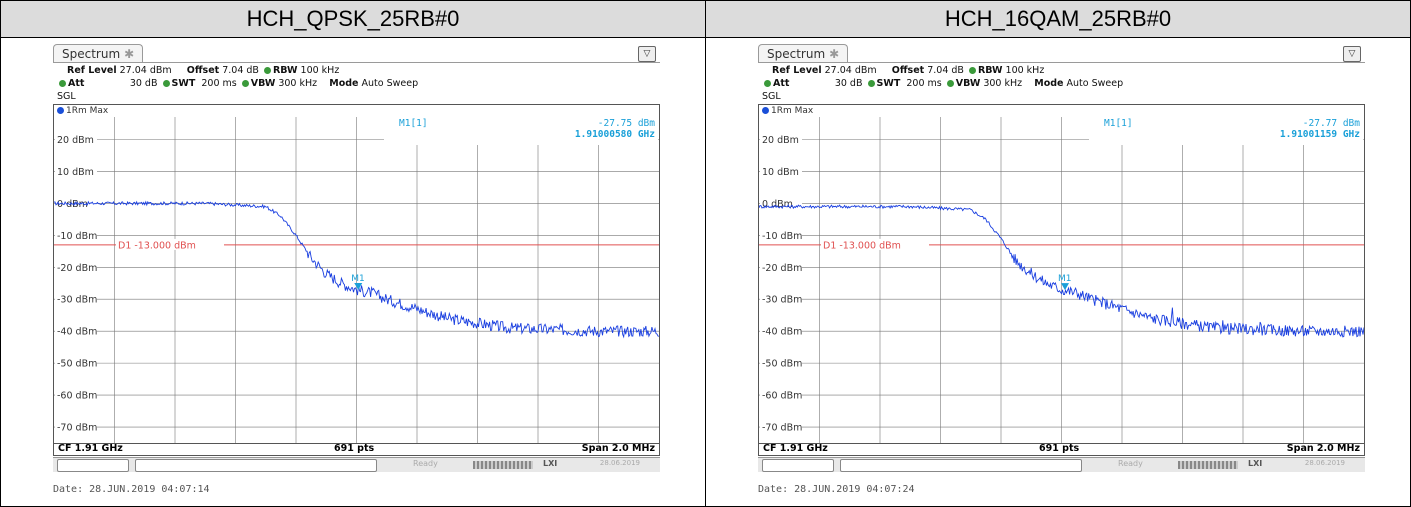  I want to click on rbw-value: 100 kHz, so click(320, 70).